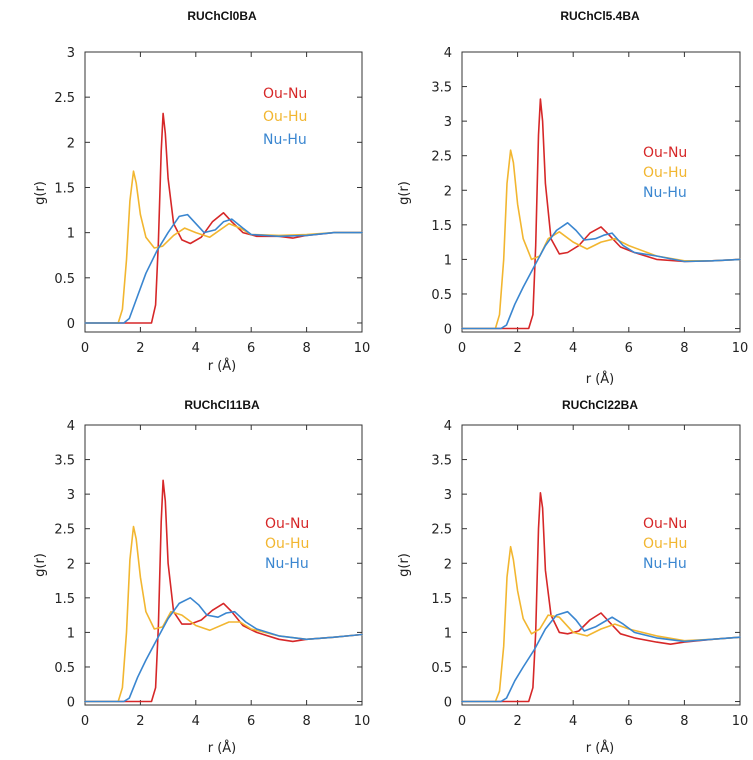 The width and height of the screenshot is (753, 760). Describe the element at coordinates (600, 405) in the screenshot. I see `chart-title: RUChCl22BA` at that location.